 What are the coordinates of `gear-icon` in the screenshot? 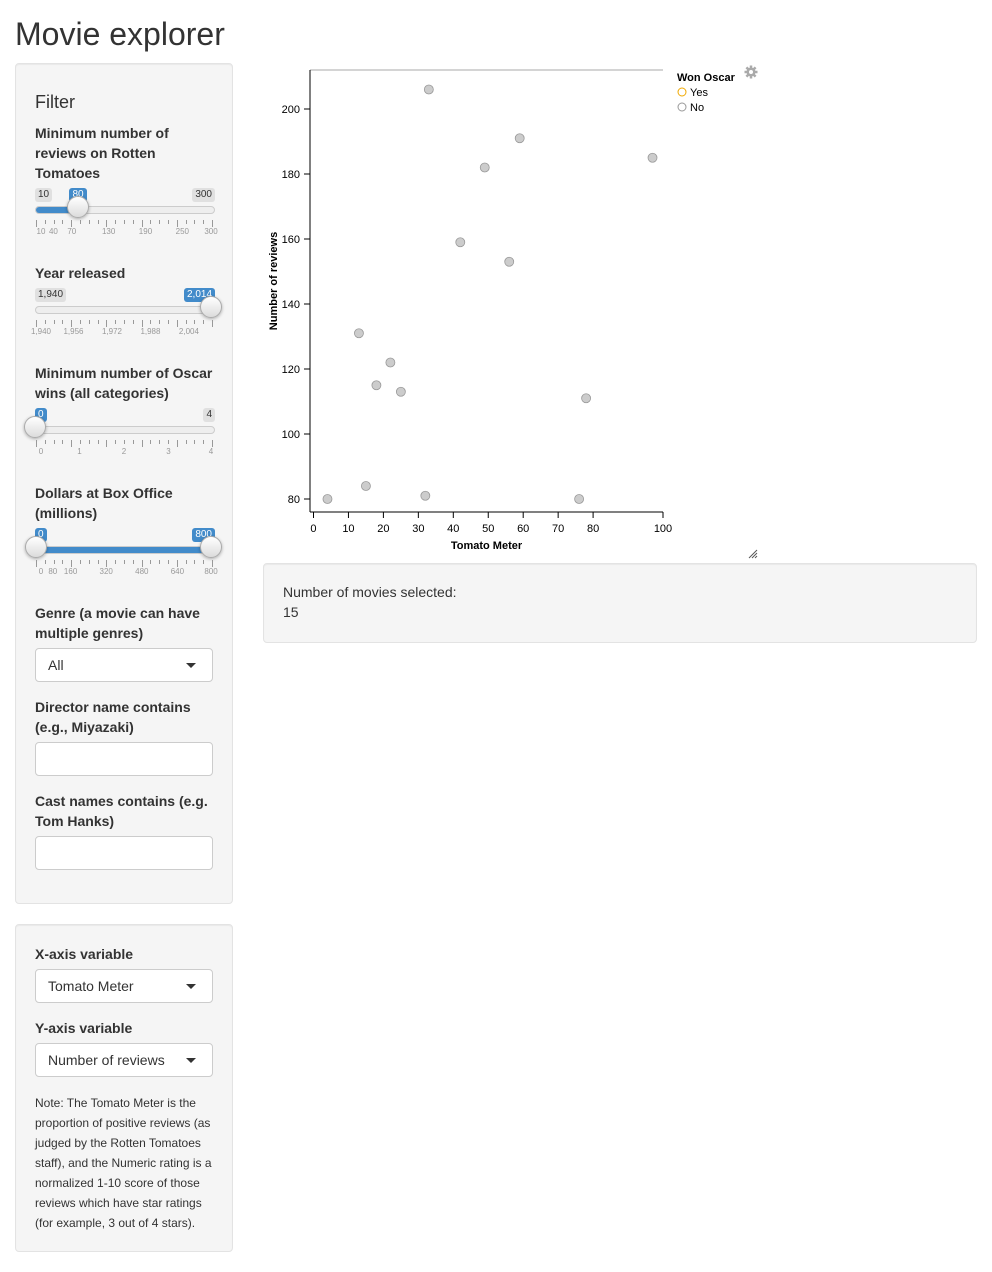 It's located at (751, 72).